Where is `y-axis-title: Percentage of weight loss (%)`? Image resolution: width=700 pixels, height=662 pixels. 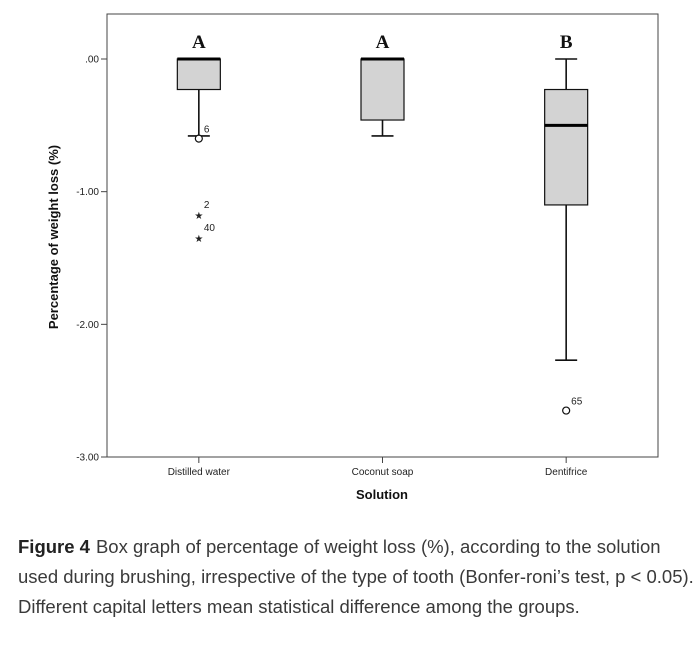 y-axis-title: Percentage of weight loss (%) is located at coordinates (53, 237).